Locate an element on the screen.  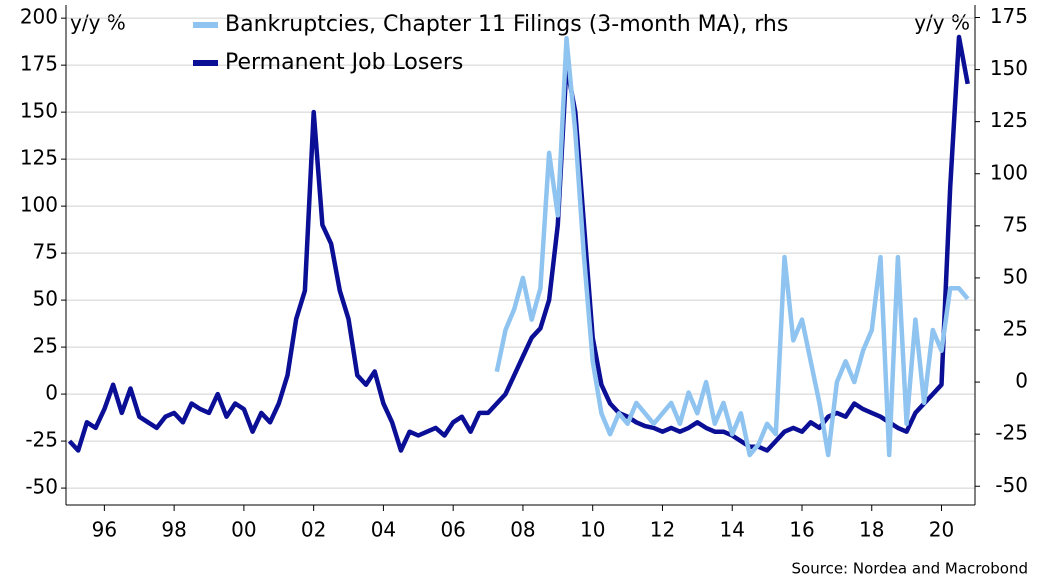
y2-tick-label: 175 is located at coordinates (1009, 16).